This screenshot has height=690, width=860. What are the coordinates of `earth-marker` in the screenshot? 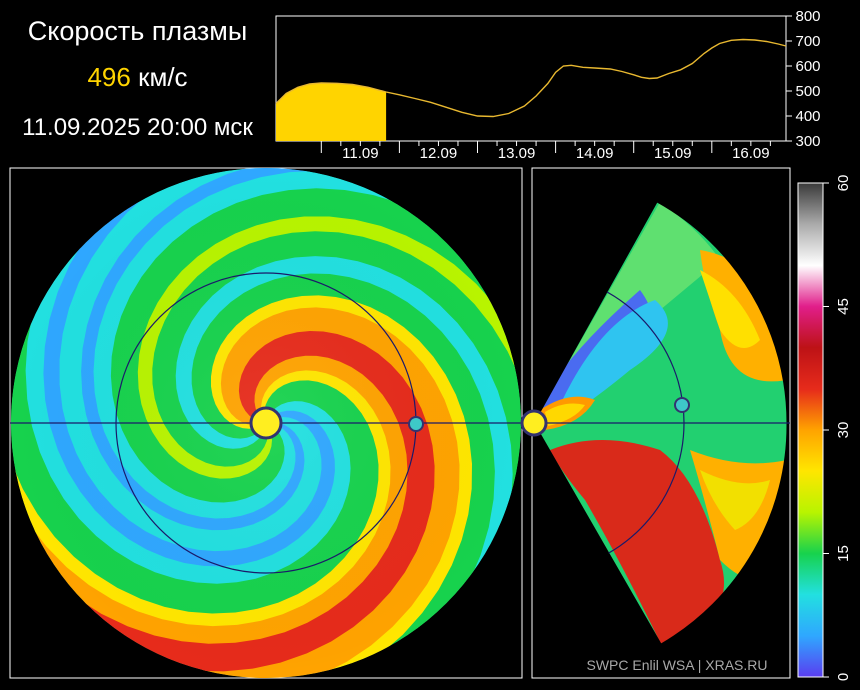 It's located at (416, 424).